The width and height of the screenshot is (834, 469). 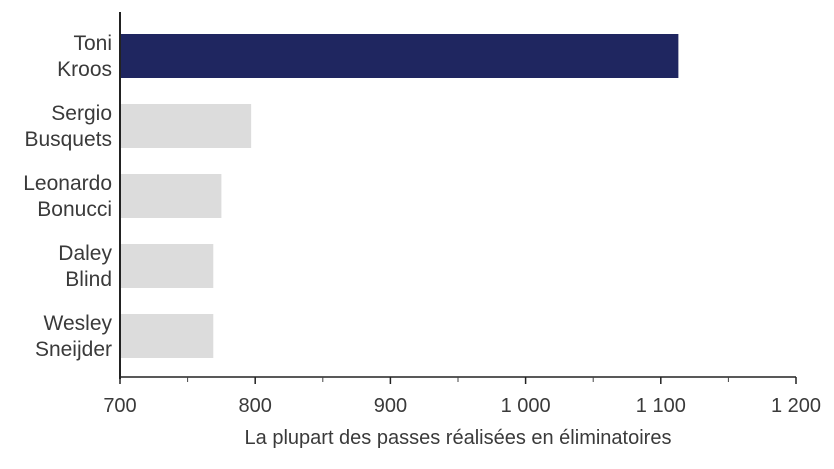 What do you see at coordinates (661, 406) in the screenshot?
I see `x-tick-label-4: 1 100` at bounding box center [661, 406].